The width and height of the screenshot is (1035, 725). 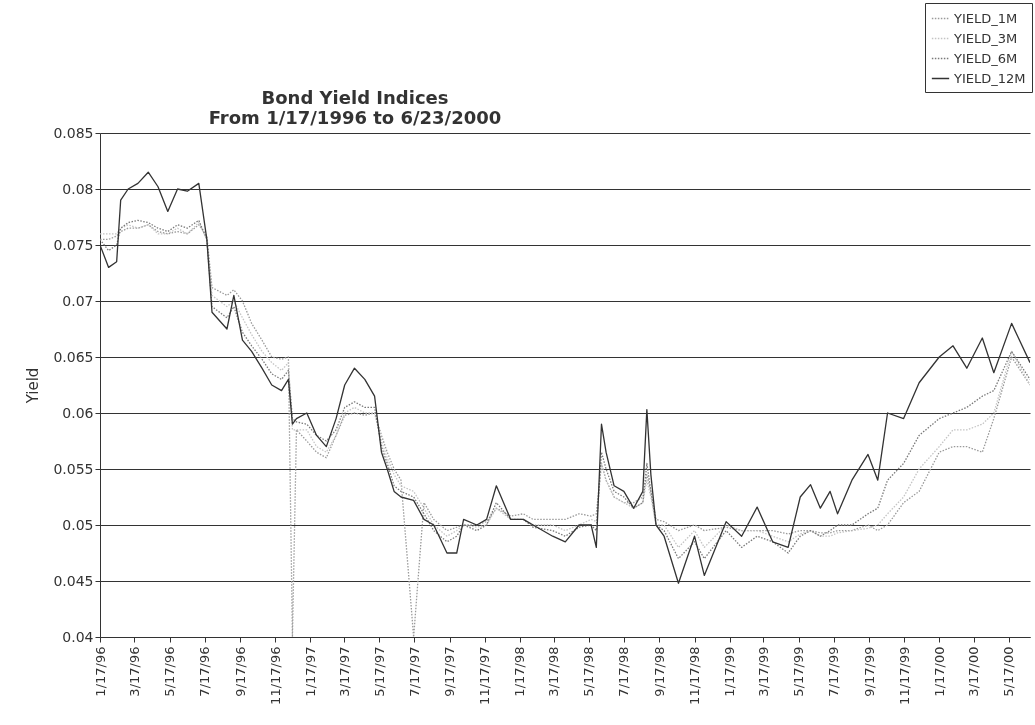 What do you see at coordinates (450, 671) in the screenshot?
I see `x-tick-label: 9/17/97` at bounding box center [450, 671].